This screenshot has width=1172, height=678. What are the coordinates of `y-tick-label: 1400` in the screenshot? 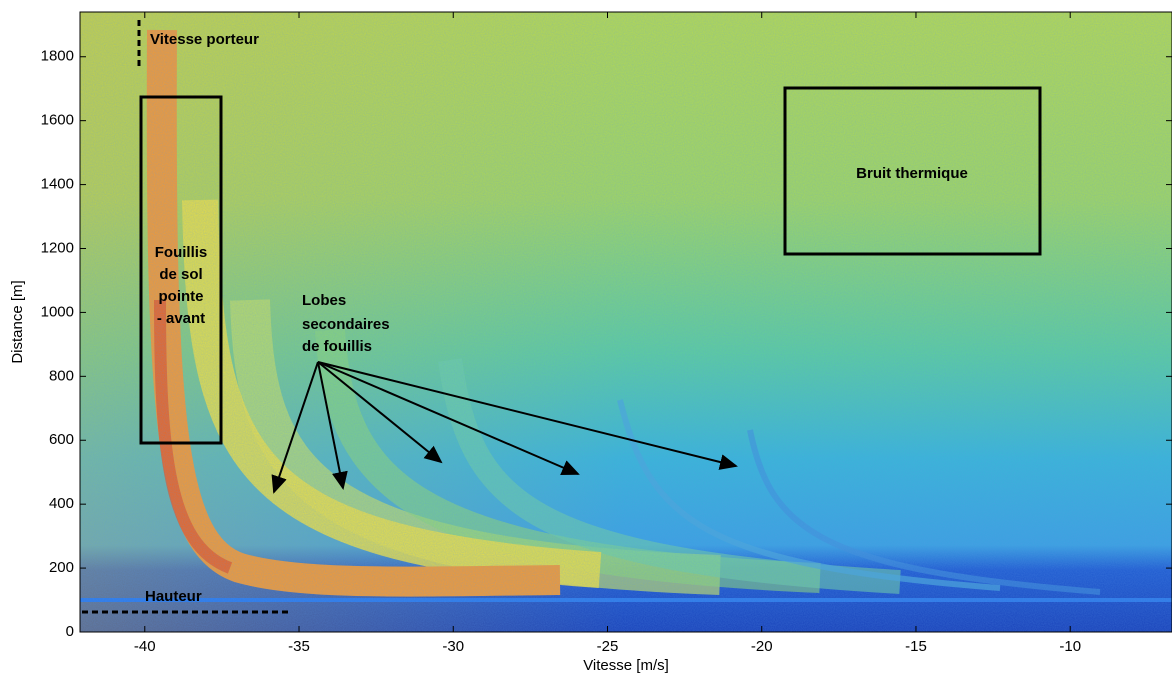 It's located at (57, 184).